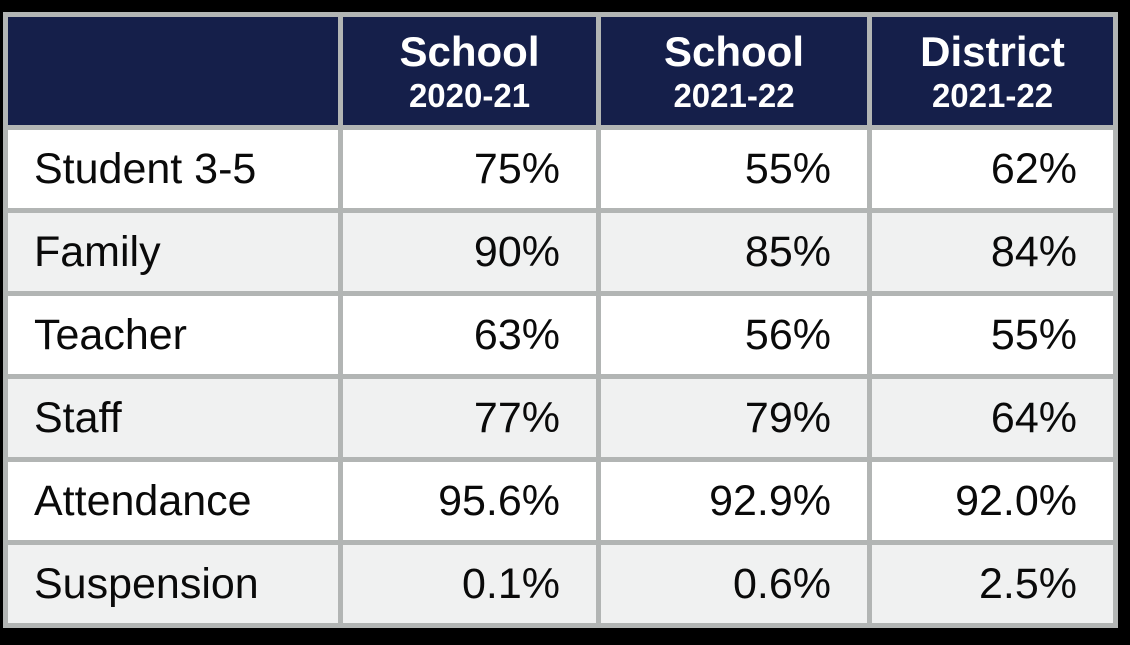 This screenshot has height=645, width=1130. I want to click on row-label-cell: Family, so click(173, 252).